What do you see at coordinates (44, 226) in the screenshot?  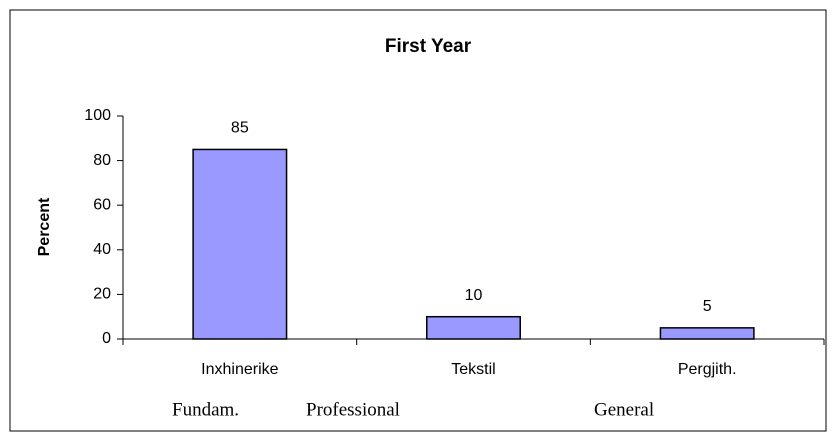 I see `y-axis-label: Percent` at bounding box center [44, 226].